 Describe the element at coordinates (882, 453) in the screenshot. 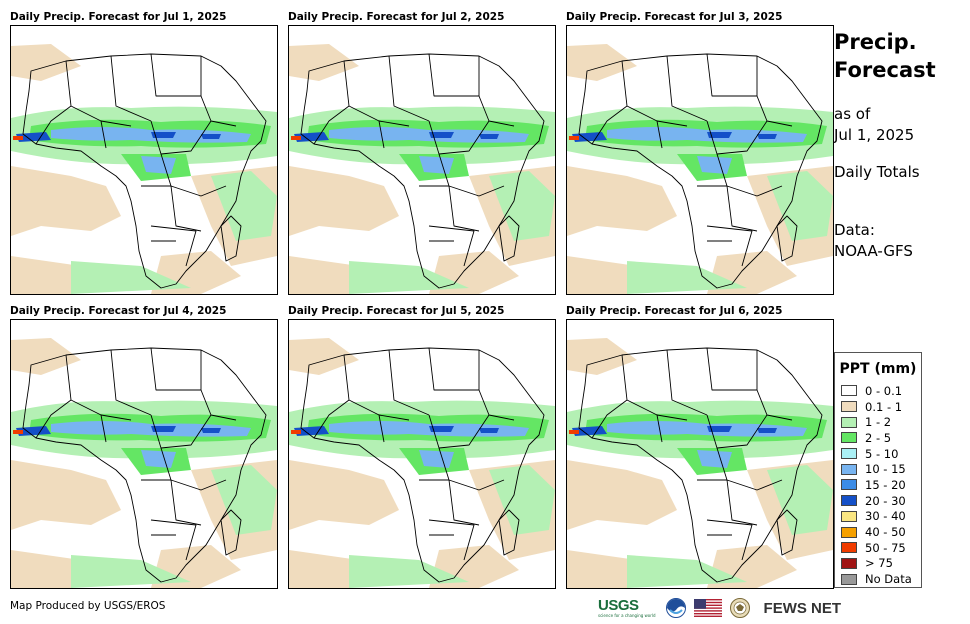

I see `legend-label: 5 - 10` at that location.